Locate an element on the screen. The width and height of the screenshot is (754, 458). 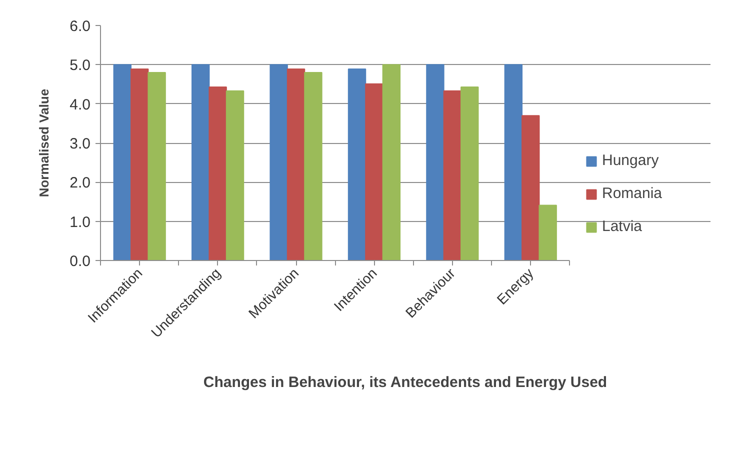
y-axis-title: Normalised Value is located at coordinates (44, 143).